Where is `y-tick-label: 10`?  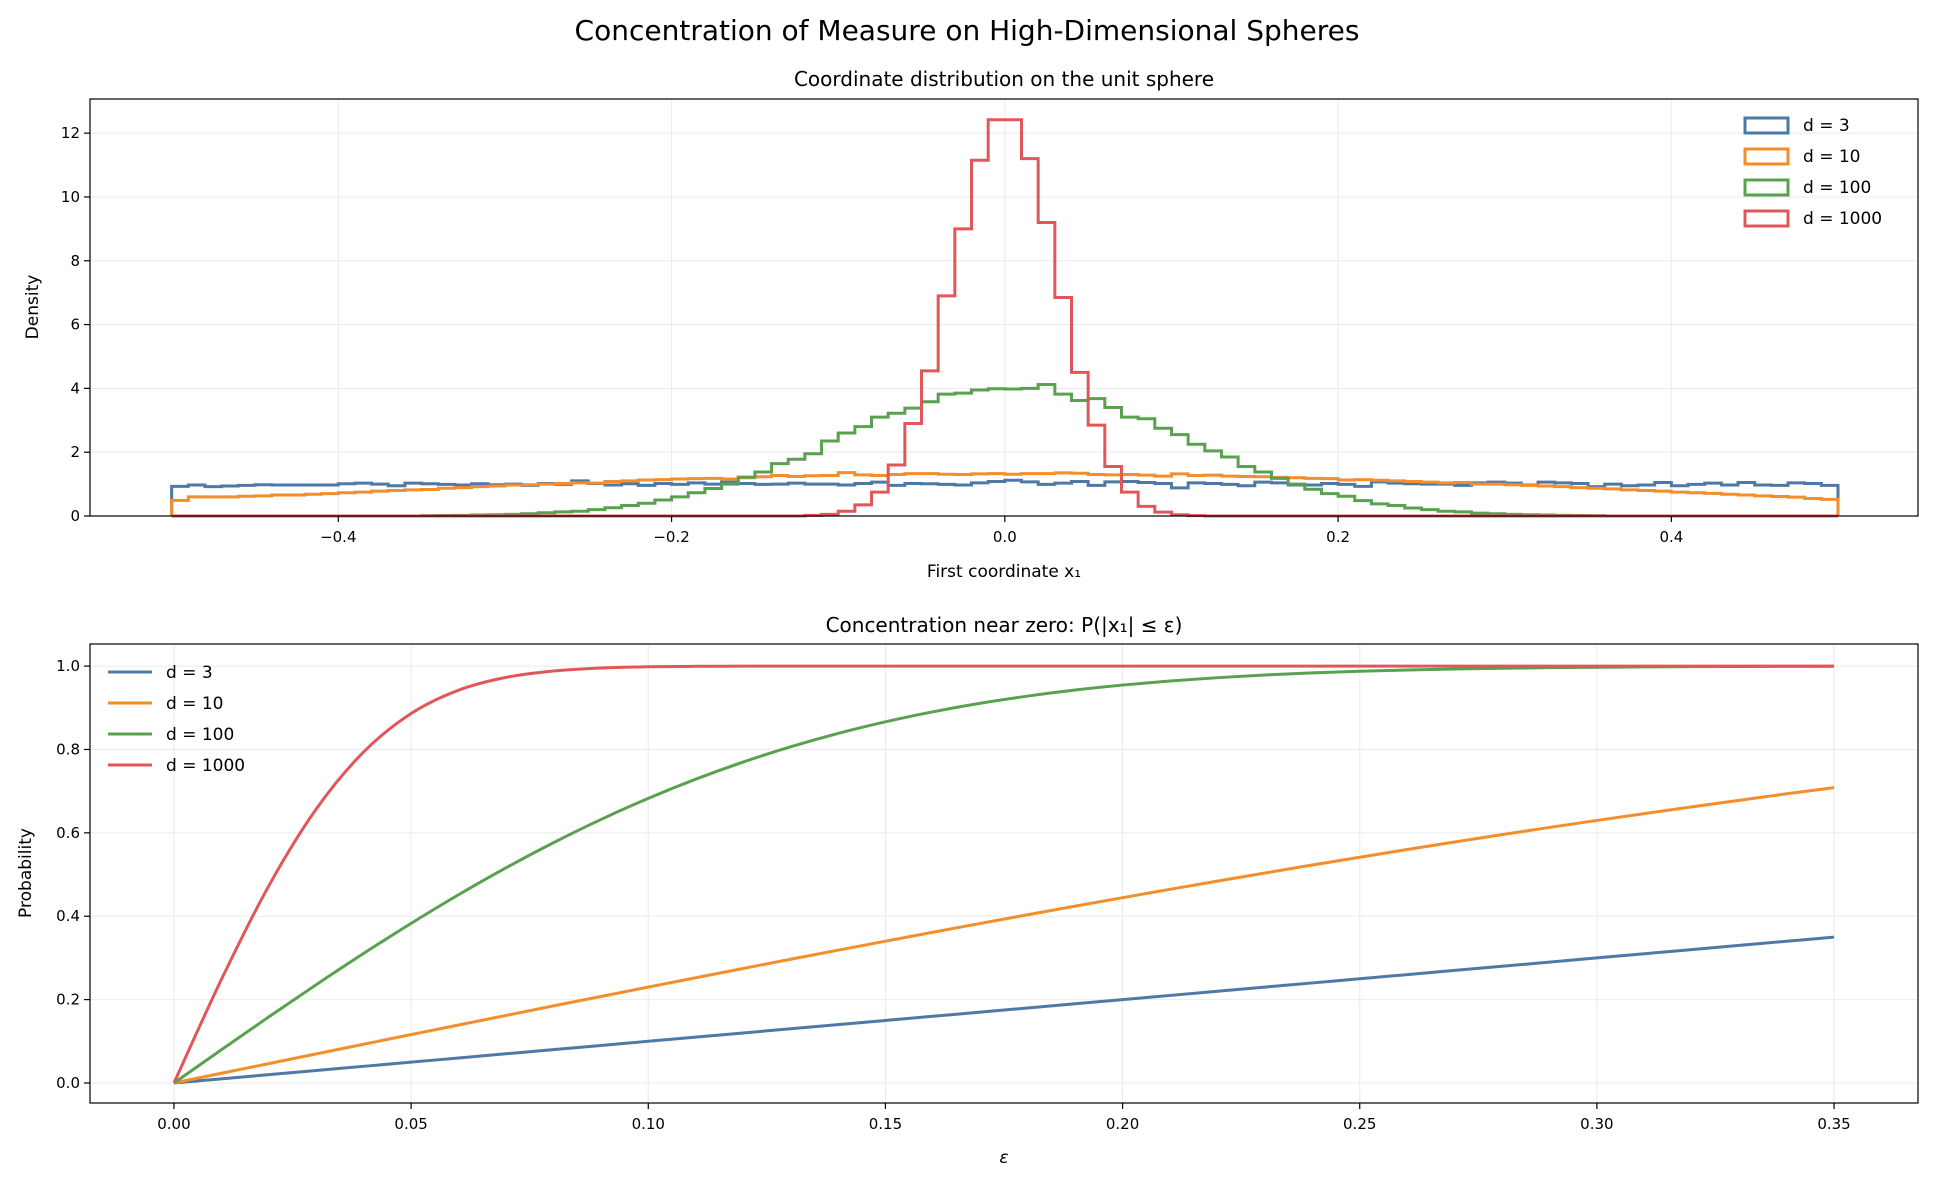
y-tick-label: 10 is located at coordinates (70, 197).